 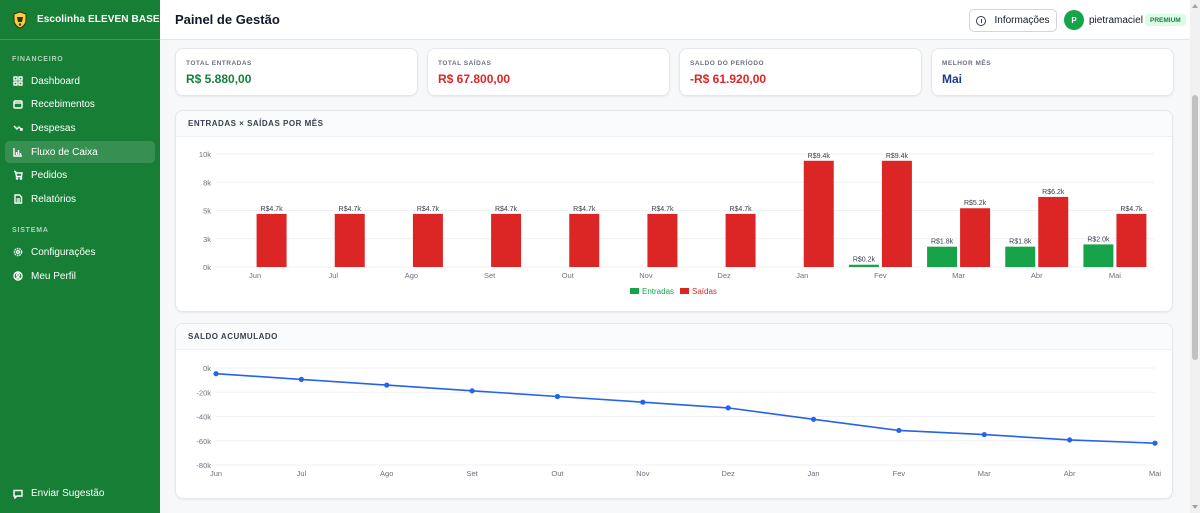 I want to click on bar-entradas, so click(x=1020, y=256).